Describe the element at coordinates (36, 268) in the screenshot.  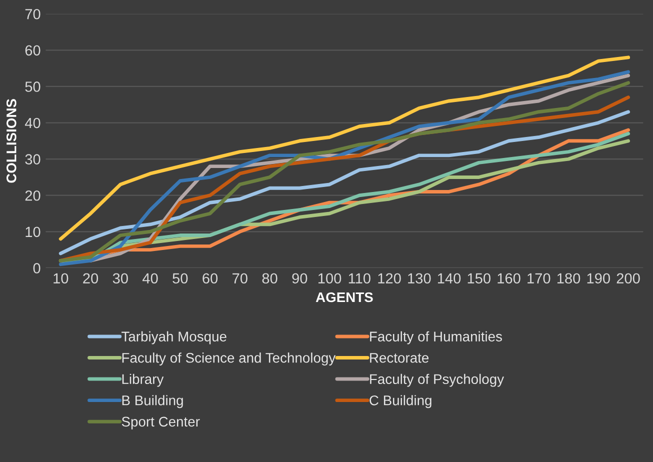
I see `y-tick-label: 0` at that location.